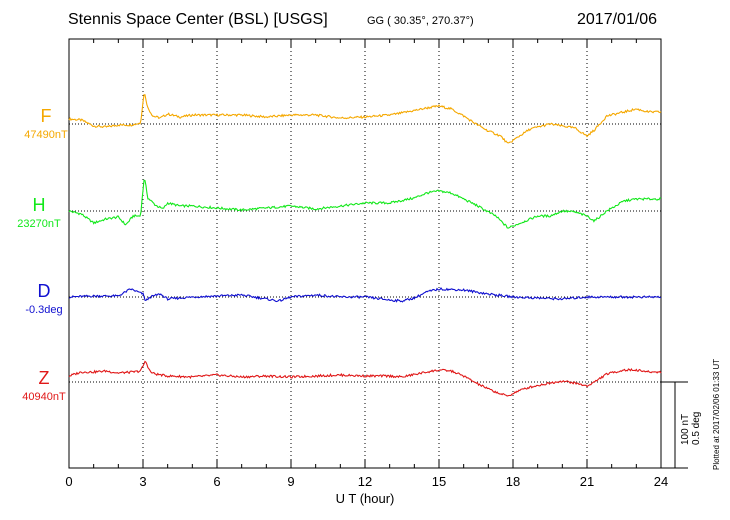 The width and height of the screenshot is (730, 520). Describe the element at coordinates (420, 21) in the screenshot. I see `coordinates-label: GG ( 30.35°, 270.37°)` at that location.